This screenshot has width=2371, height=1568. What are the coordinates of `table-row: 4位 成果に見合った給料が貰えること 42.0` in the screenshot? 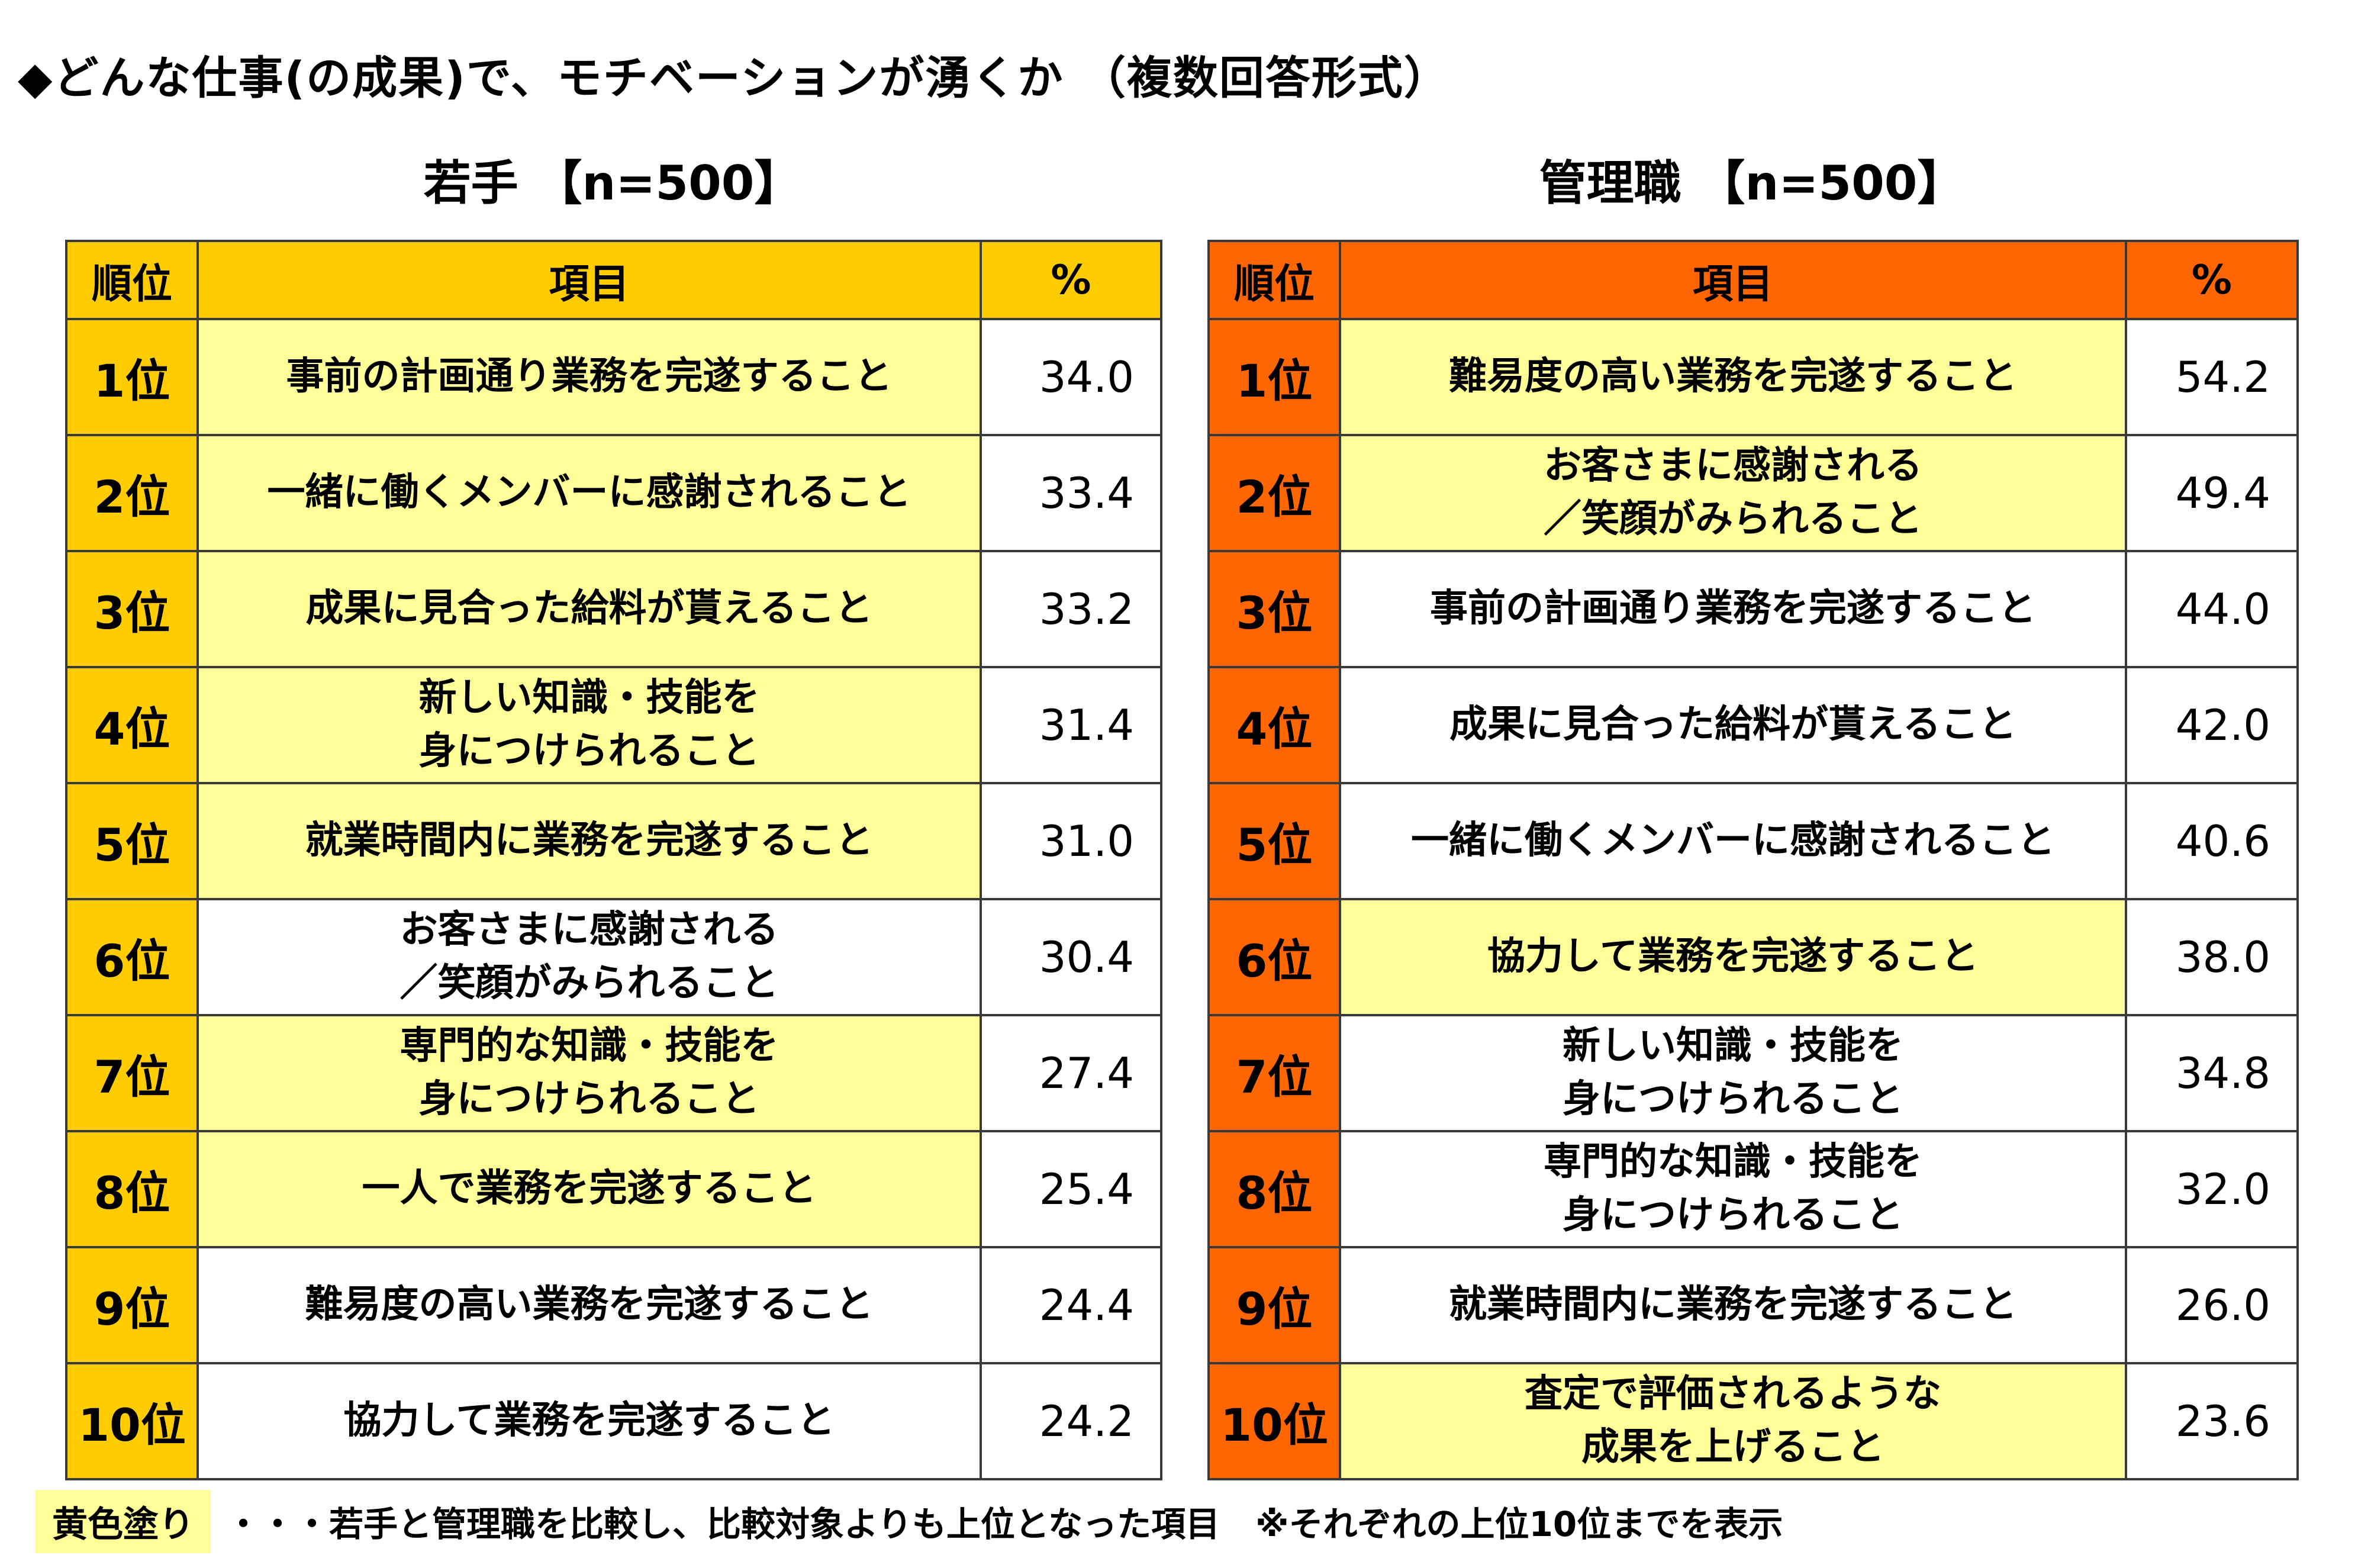 It's located at (1753, 725).